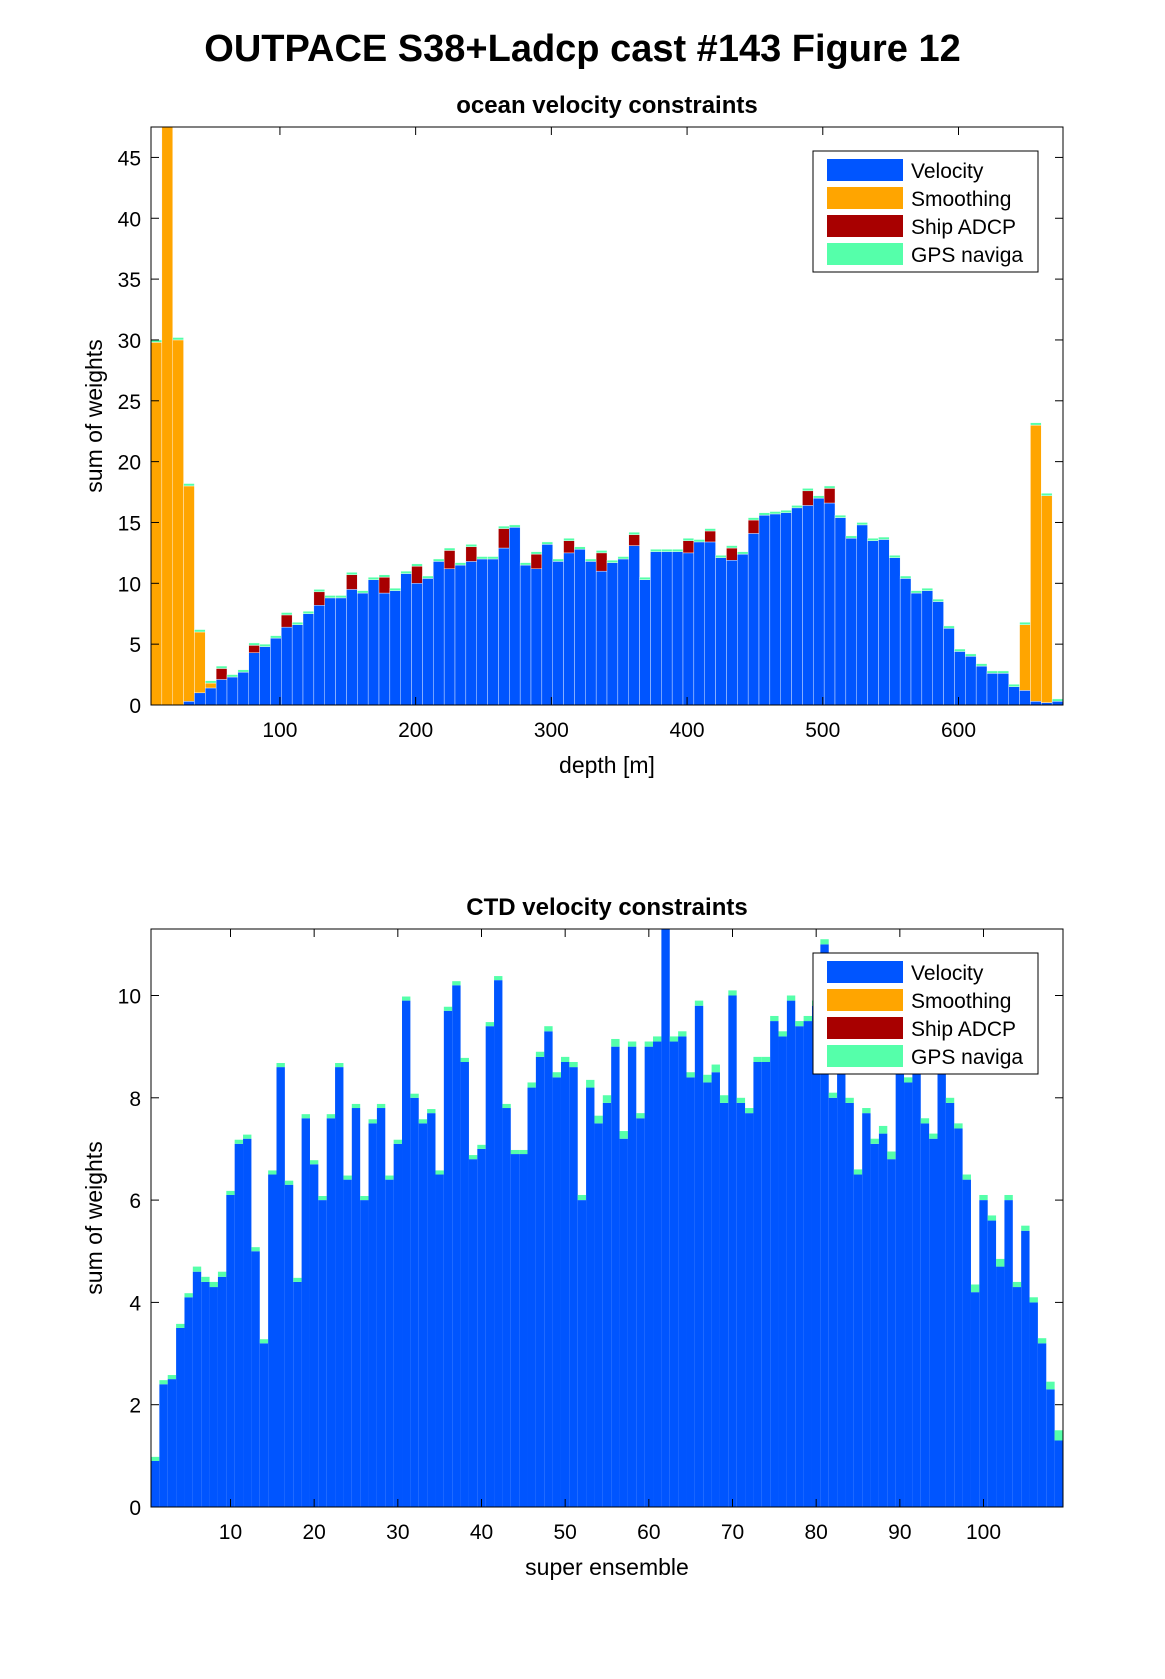  I want to click on ocean-legend-label-0: Velocity, so click(947, 171).